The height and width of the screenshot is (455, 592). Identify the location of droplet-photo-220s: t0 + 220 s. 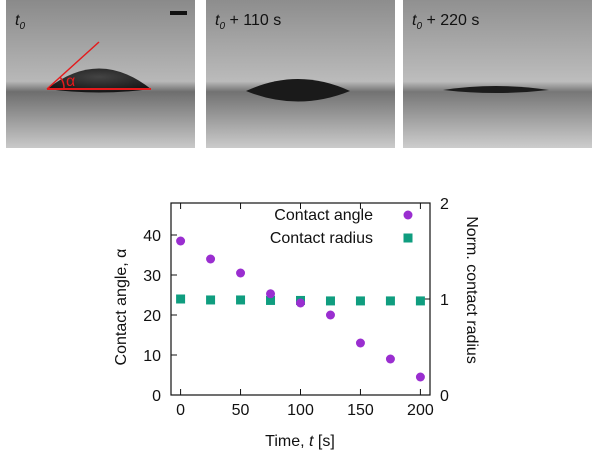
(497, 74).